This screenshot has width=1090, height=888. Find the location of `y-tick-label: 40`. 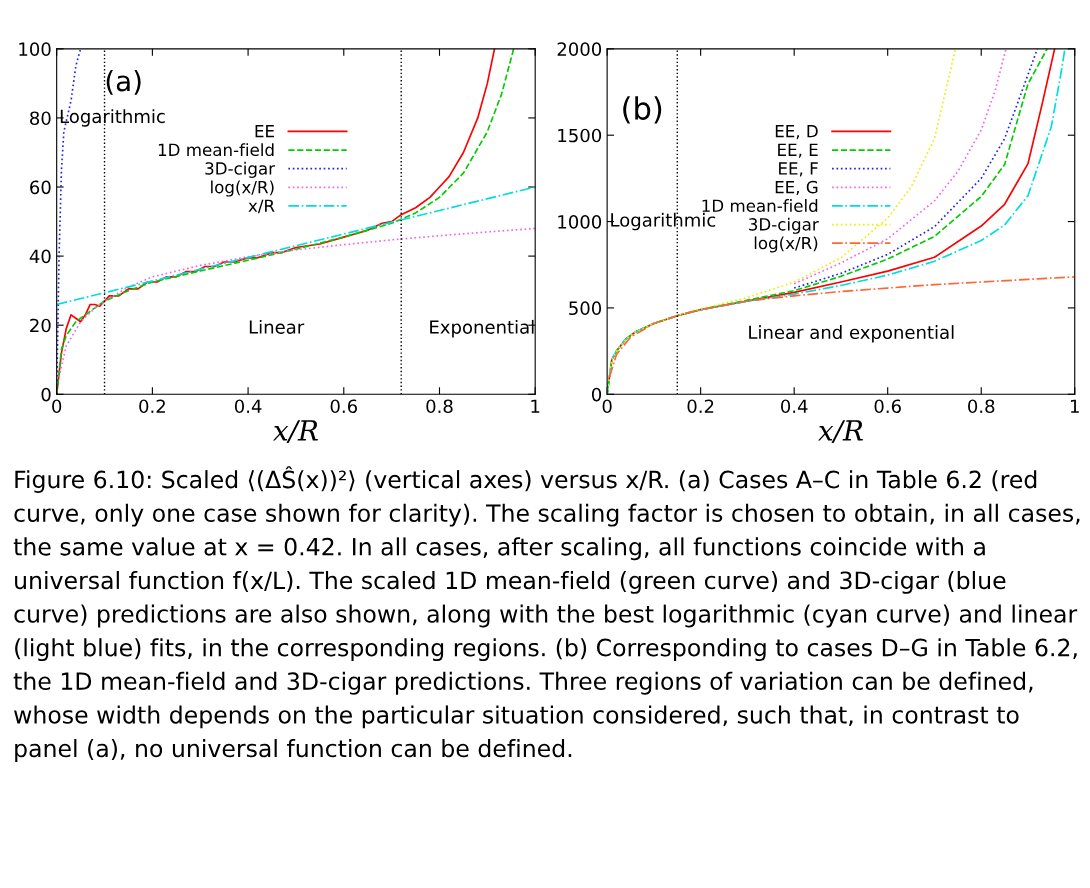

y-tick-label: 40 is located at coordinates (40, 256).